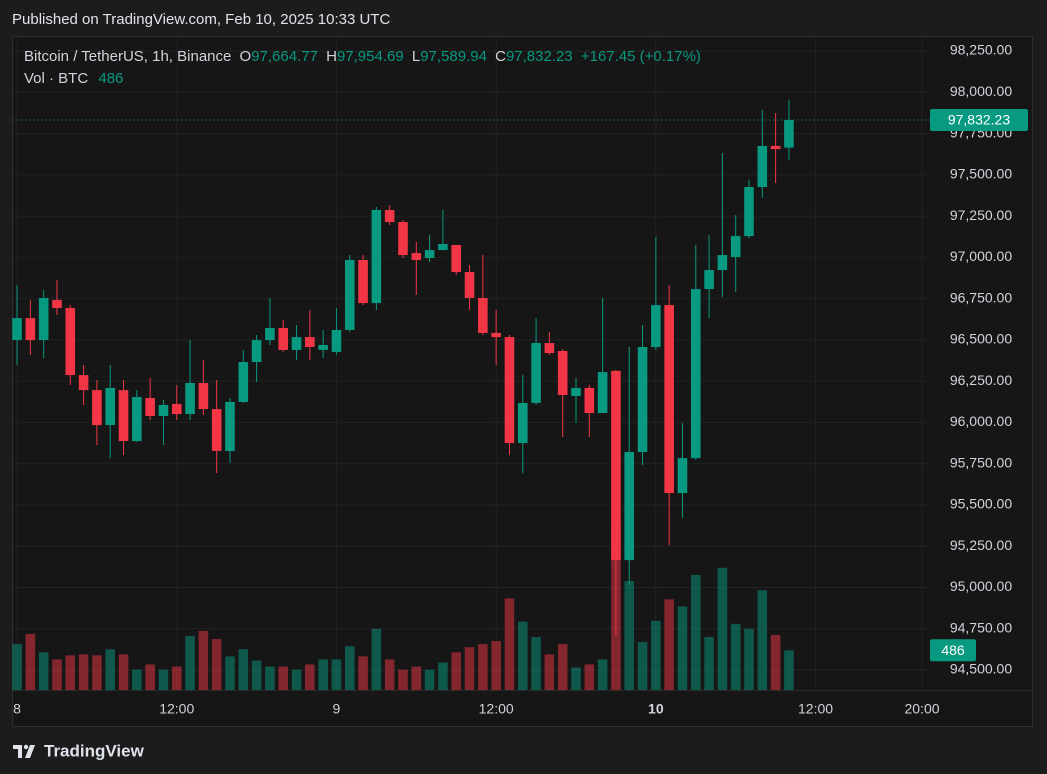  I want to click on legend-open: 97,664.77, so click(284, 56).